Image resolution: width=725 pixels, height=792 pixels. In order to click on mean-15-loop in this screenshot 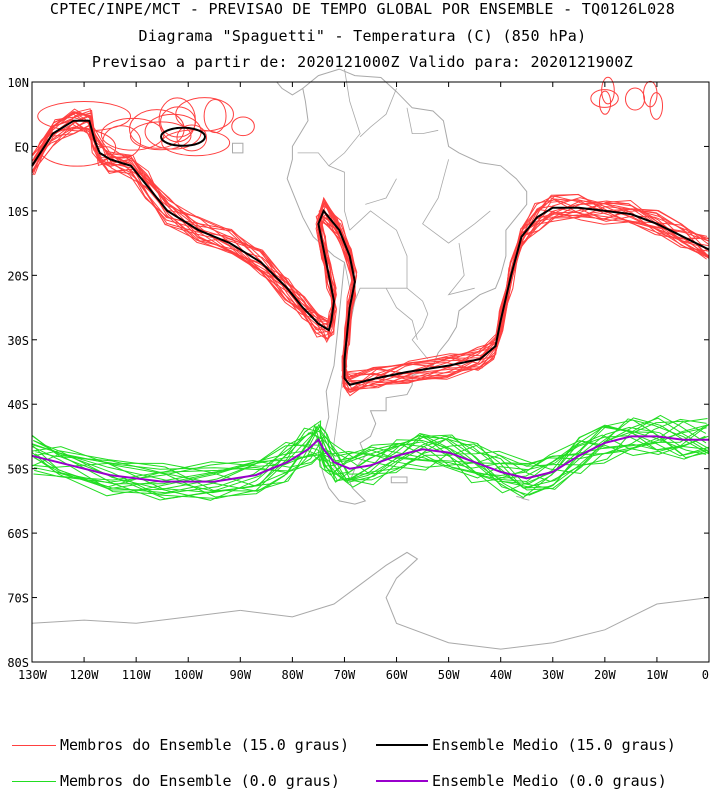, I will do `click(183, 136)`.